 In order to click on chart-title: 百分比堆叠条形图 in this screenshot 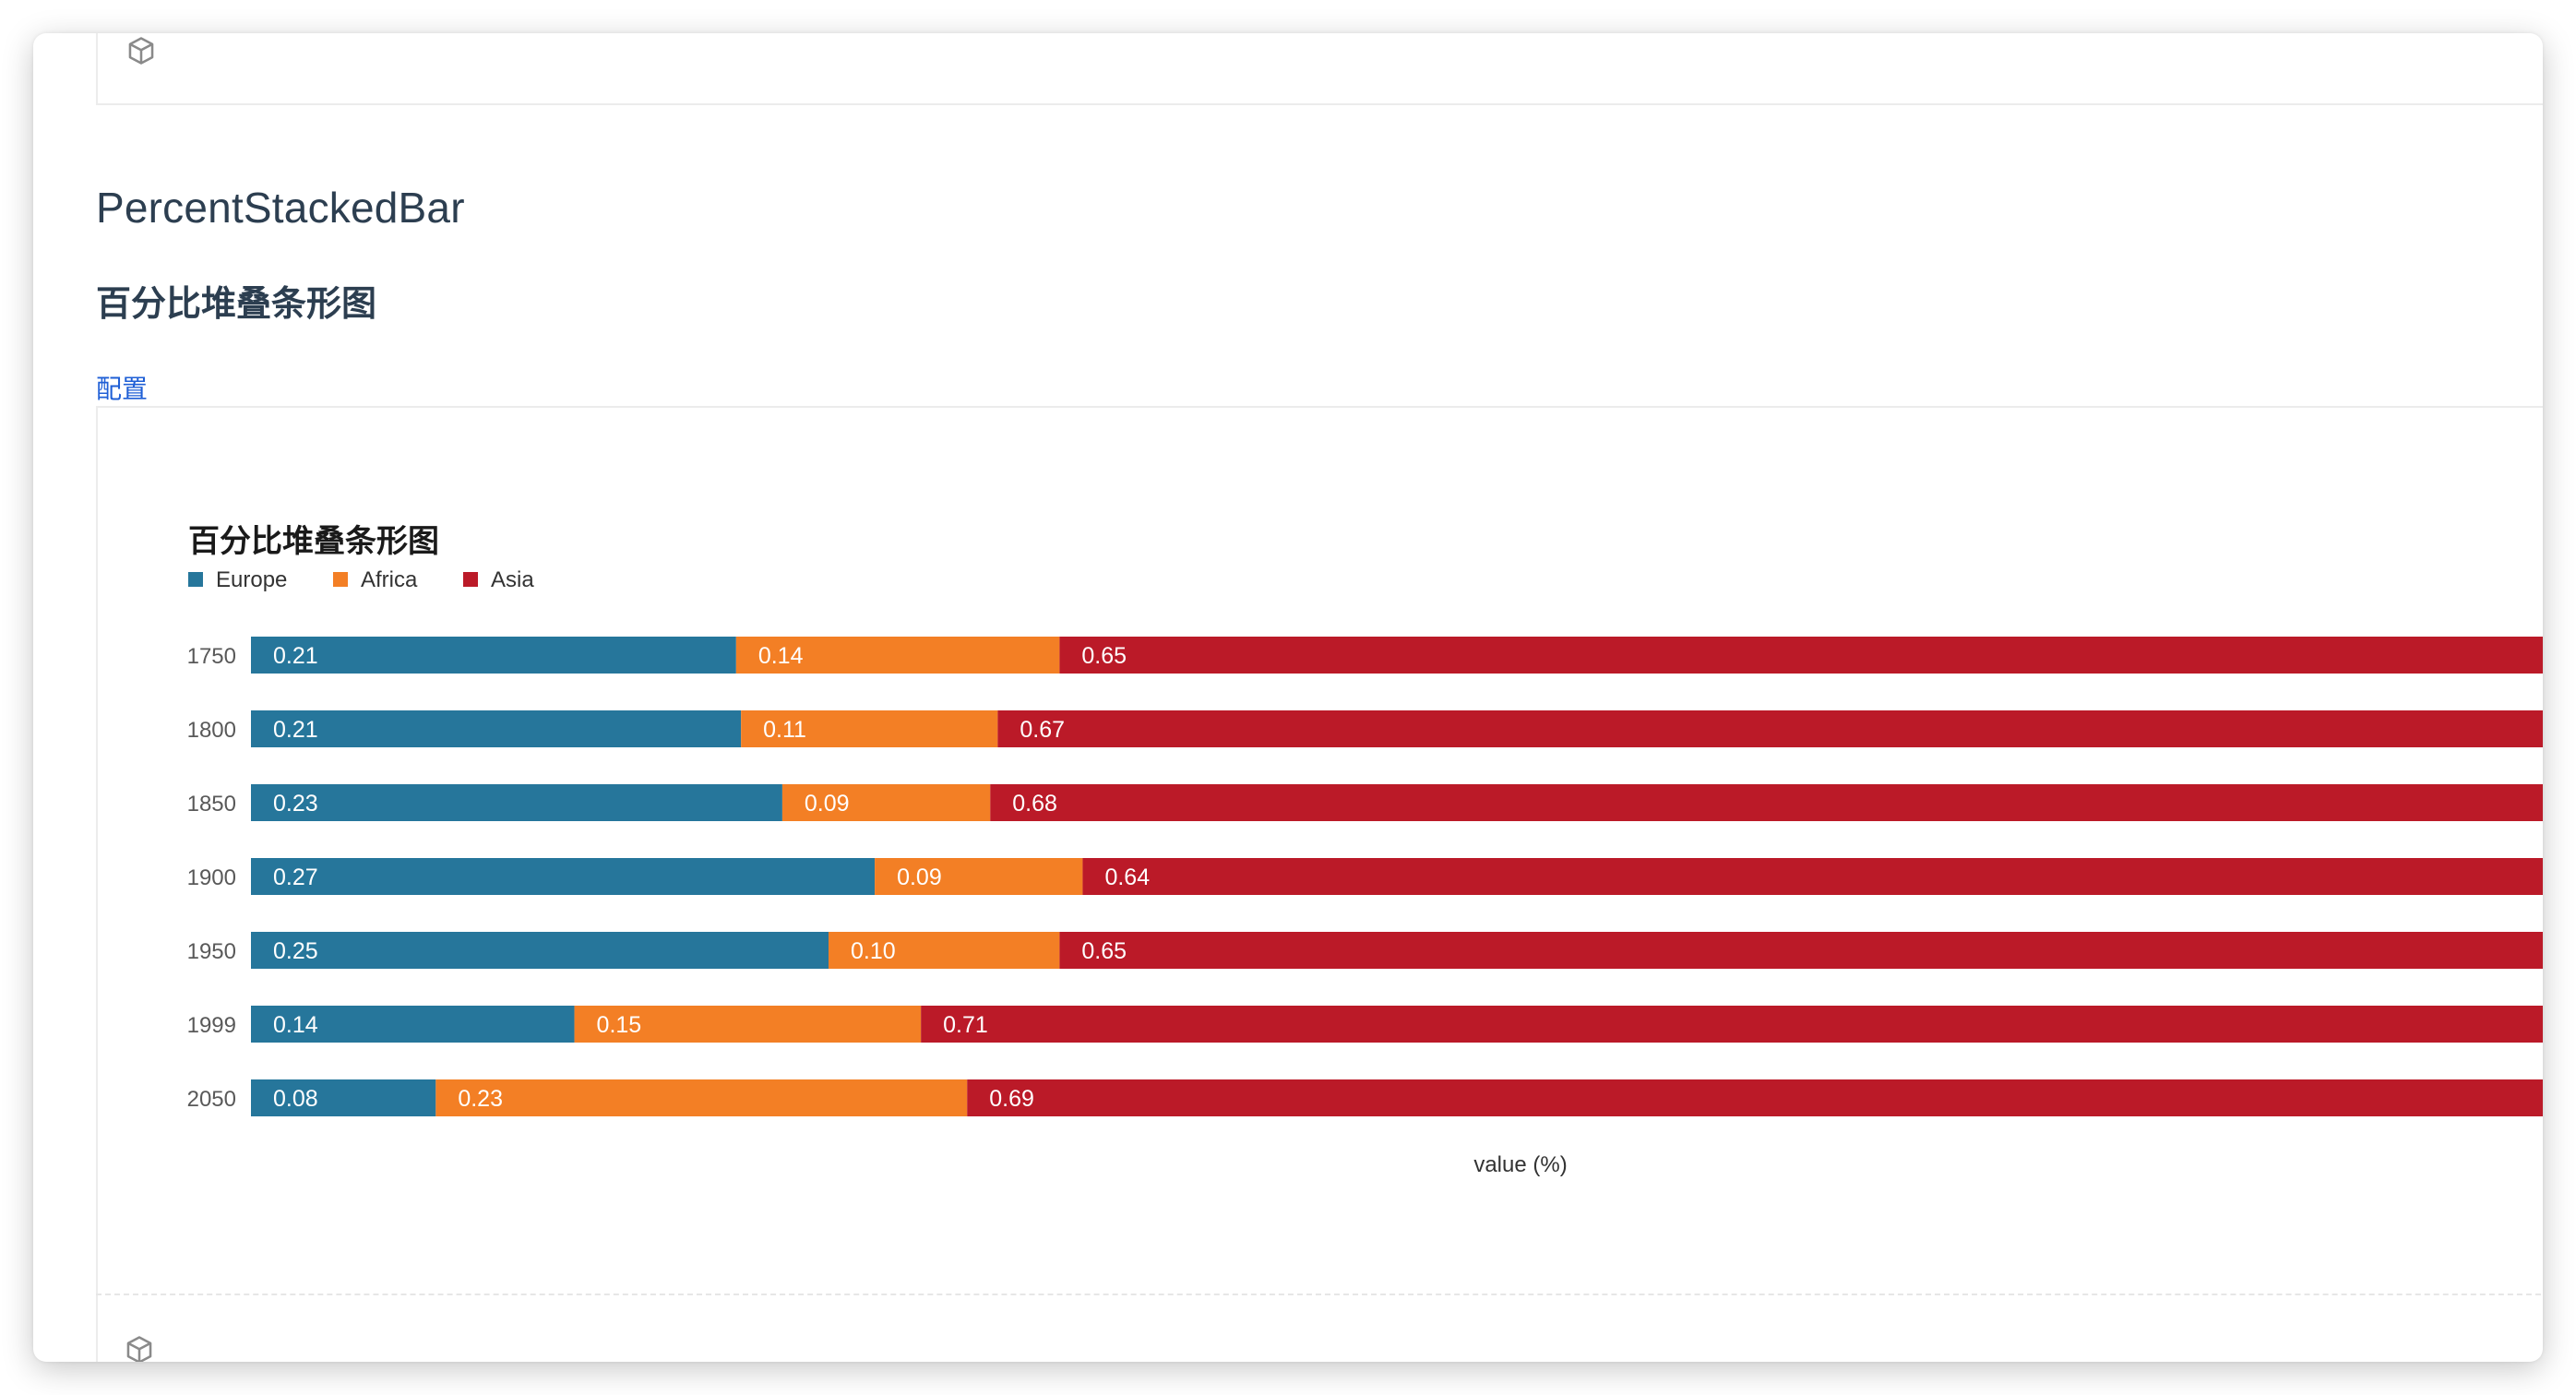, I will do `click(313, 542)`.